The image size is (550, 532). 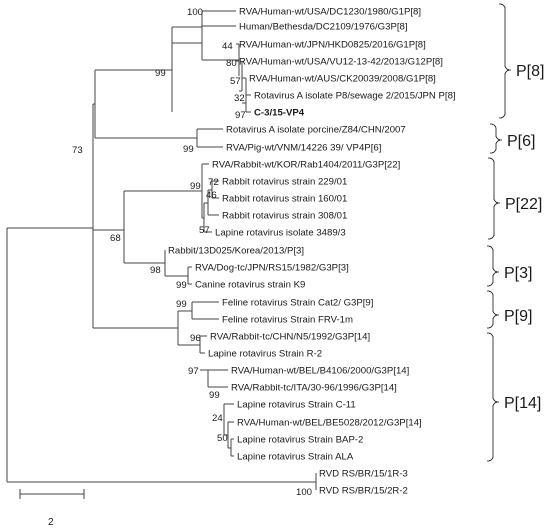 I want to click on bracket-g_p22, so click(x=494, y=198).